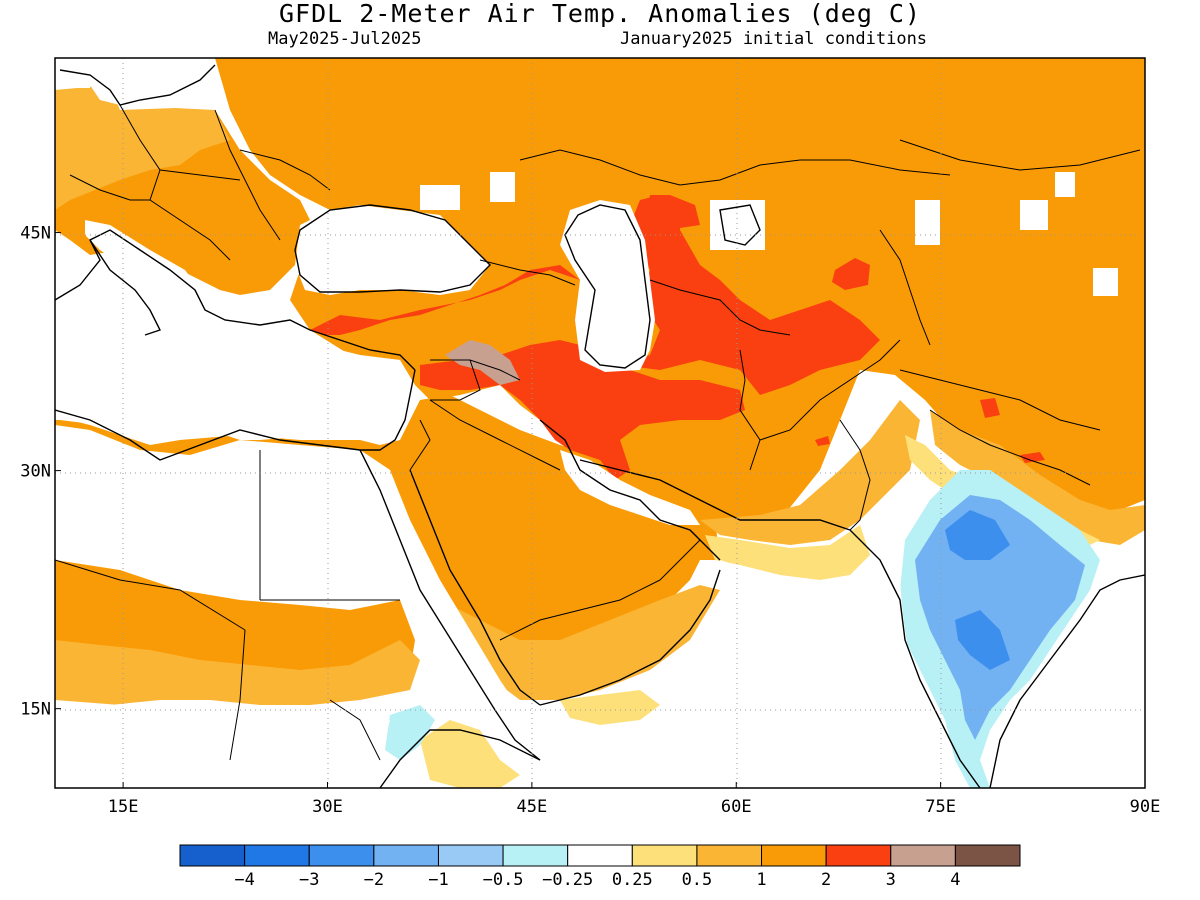  What do you see at coordinates (761, 880) in the screenshot?
I see `colorbar-label: 1` at bounding box center [761, 880].